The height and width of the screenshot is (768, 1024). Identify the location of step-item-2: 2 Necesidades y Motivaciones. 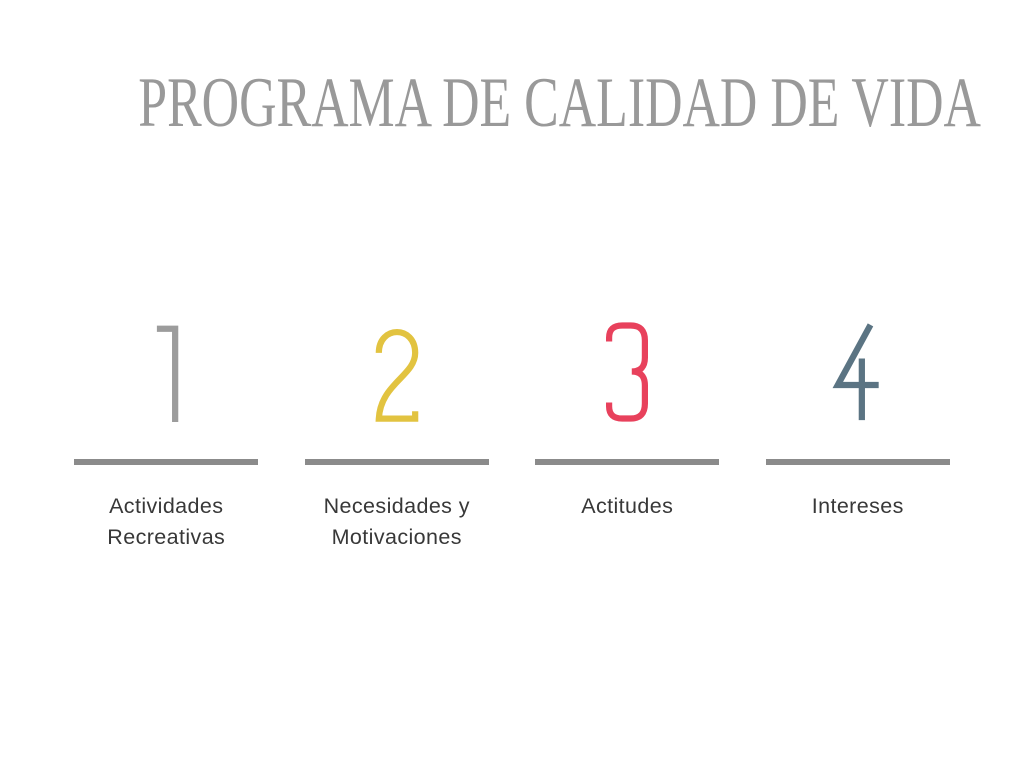
(397, 437).